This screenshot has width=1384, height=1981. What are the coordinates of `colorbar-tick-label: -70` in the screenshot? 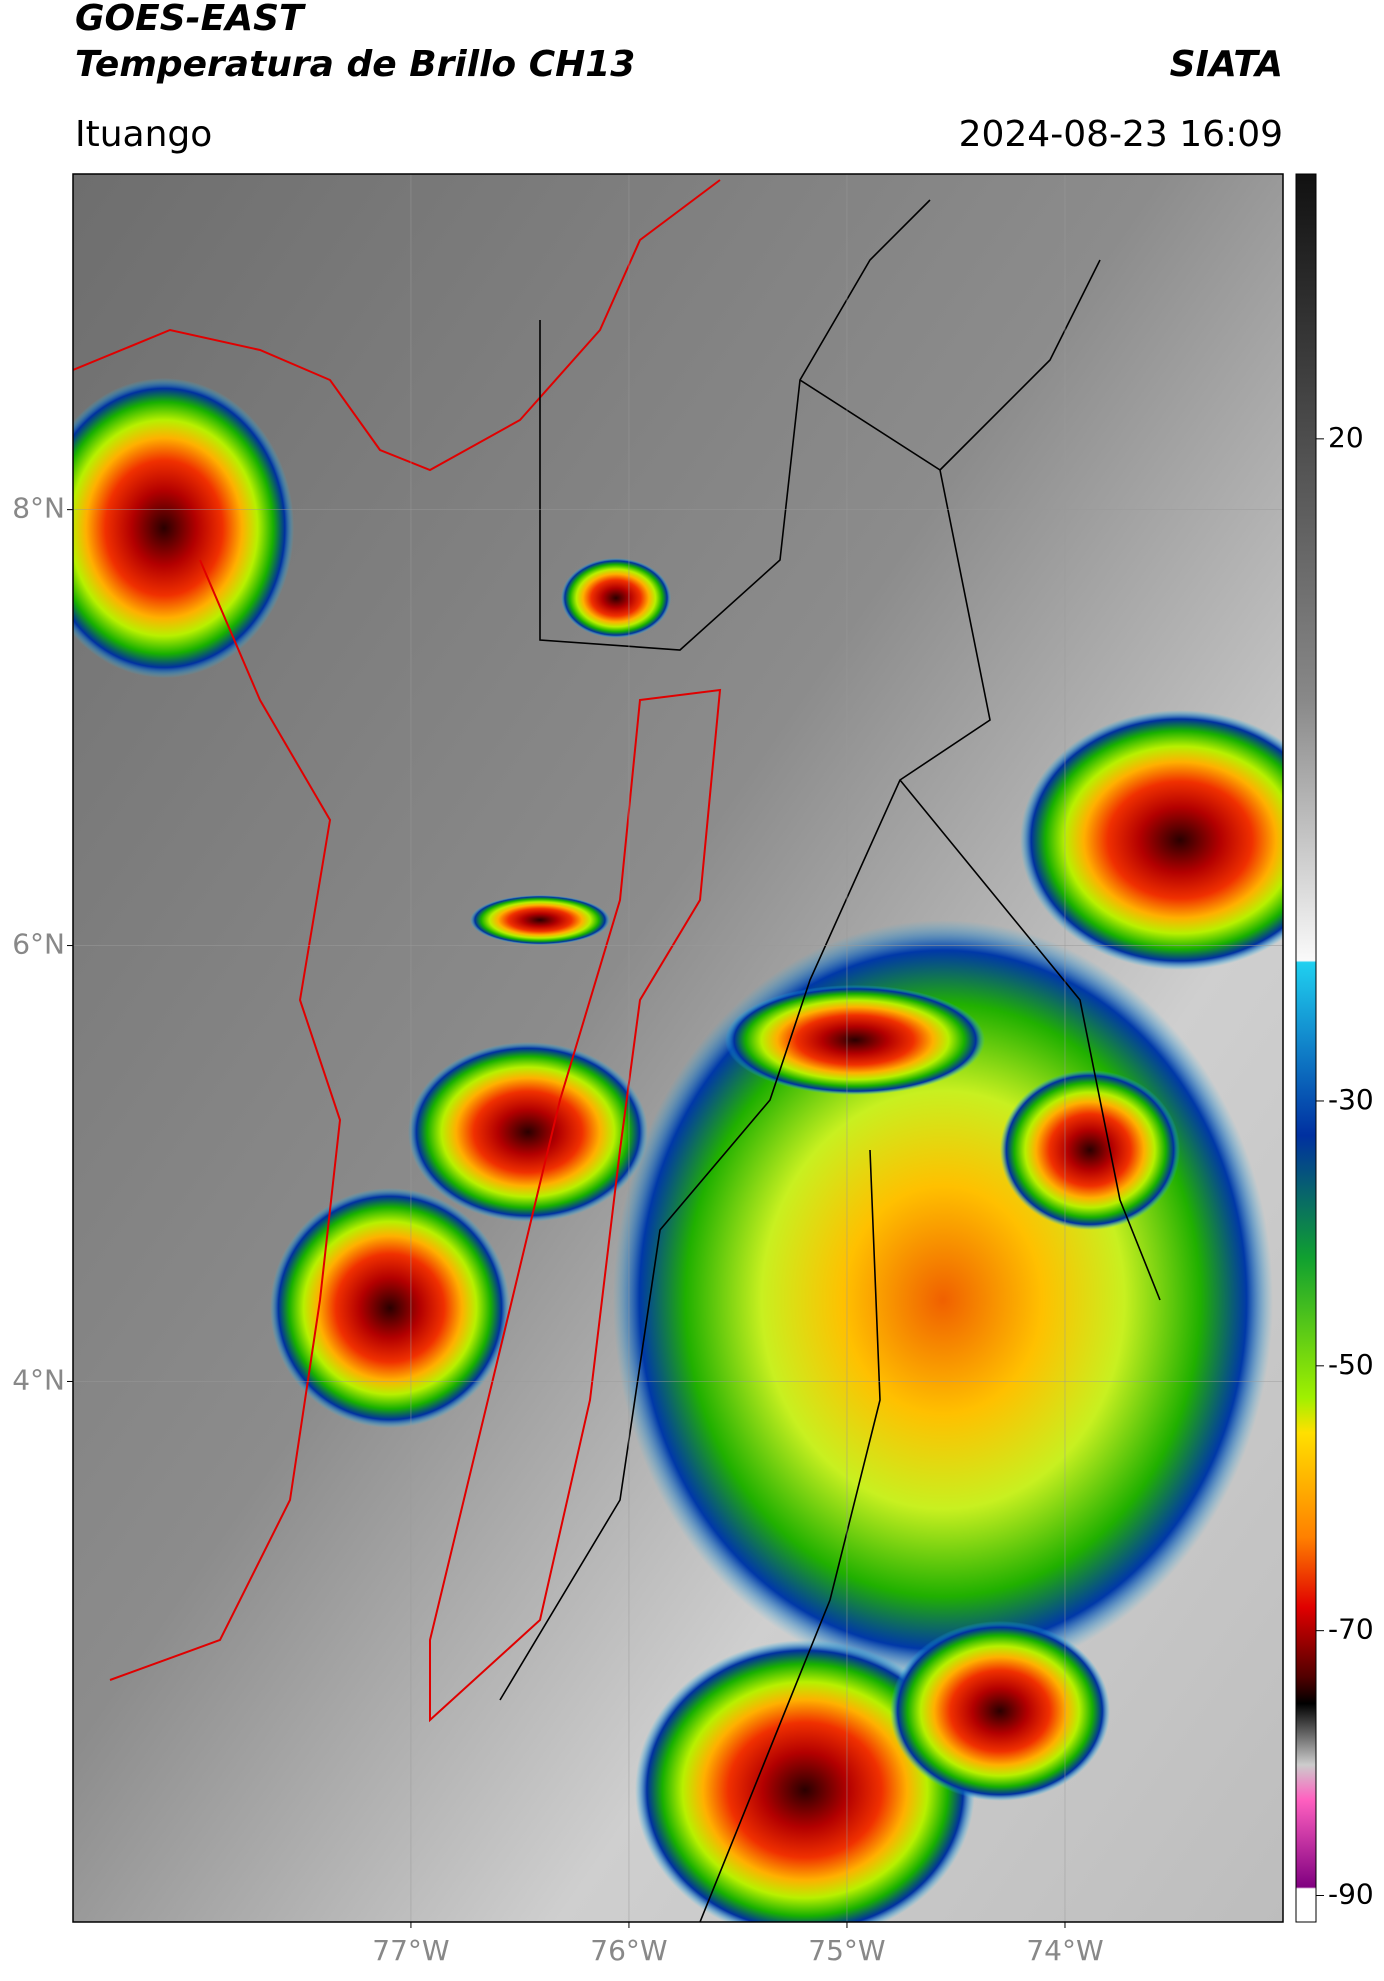 It's located at (1351, 1629).